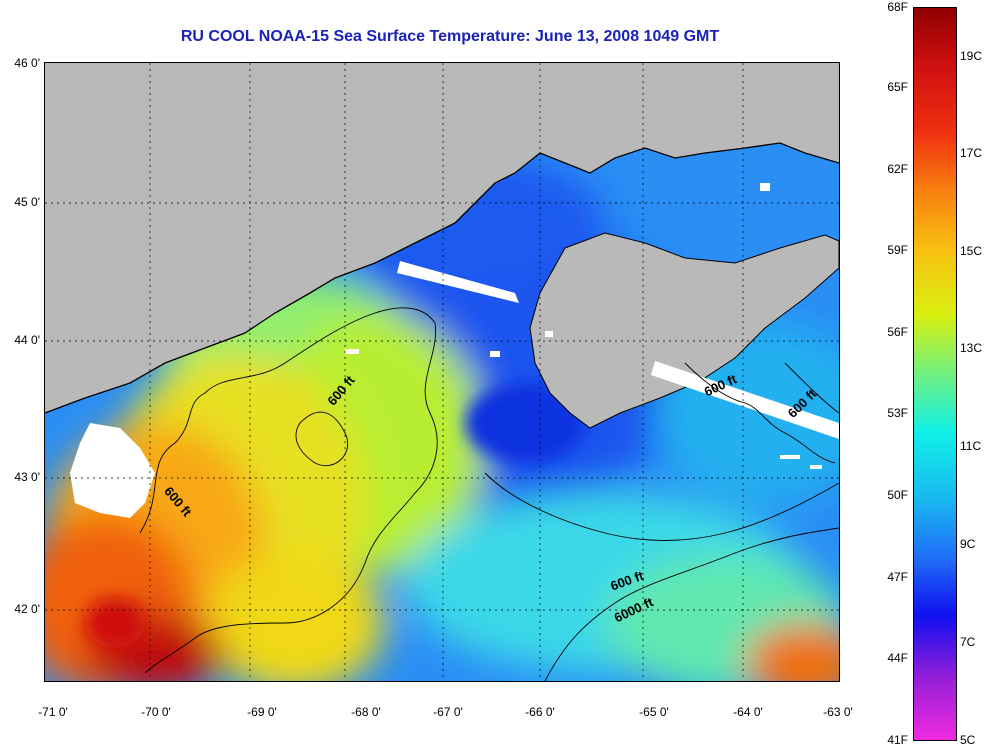  Describe the element at coordinates (968, 642) in the screenshot. I see `colorbar-c-7: 7C` at that location.